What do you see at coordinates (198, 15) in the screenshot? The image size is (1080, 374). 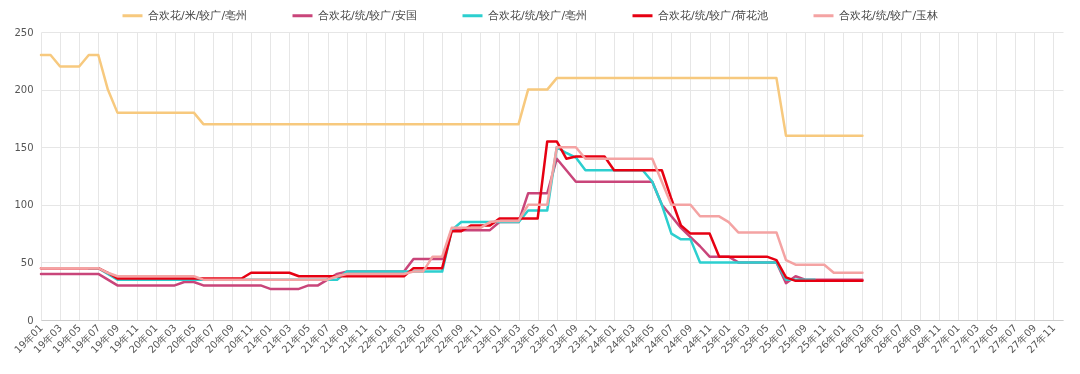 I see `legend-label: 合欢花/米/较广/亳州` at bounding box center [198, 15].